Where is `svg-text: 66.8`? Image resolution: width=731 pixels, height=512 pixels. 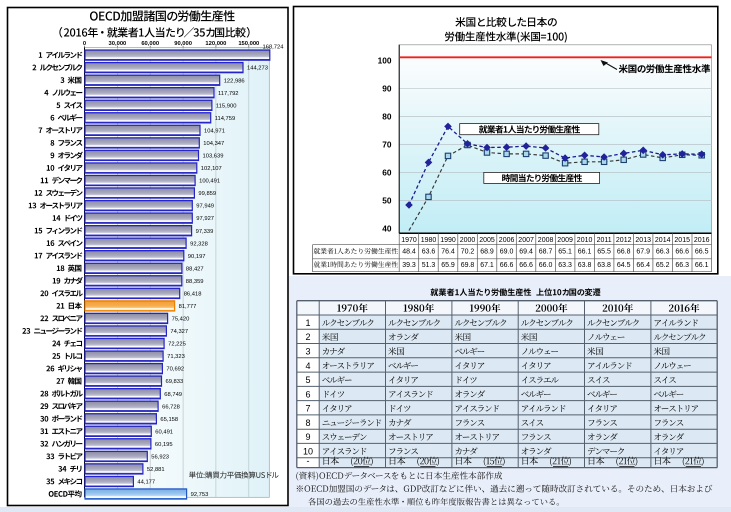
svg-text: 66.8 is located at coordinates (624, 251).